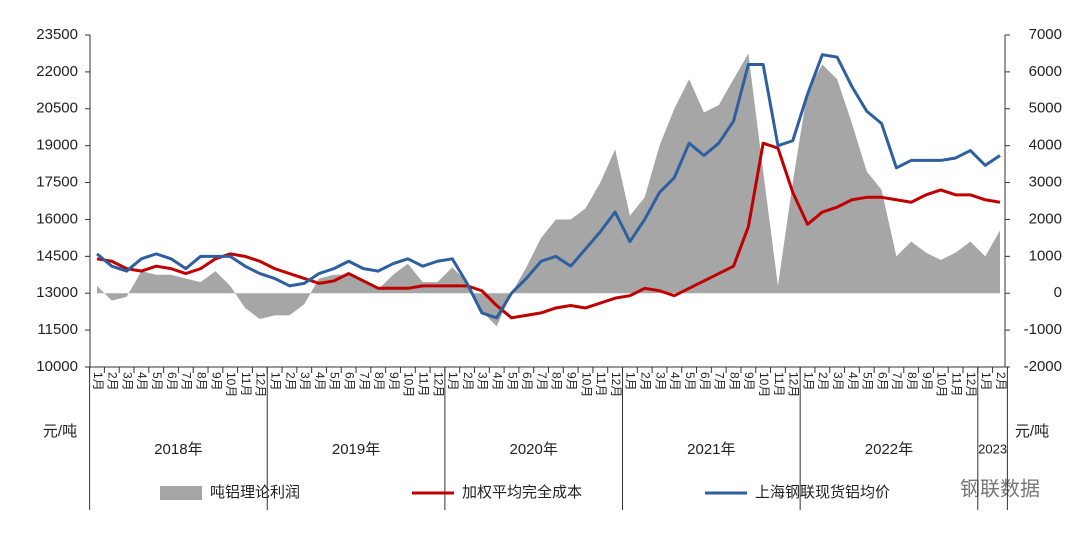  Describe the element at coordinates (889, 449) in the screenshot. I see `year-label: 2022年` at that location.